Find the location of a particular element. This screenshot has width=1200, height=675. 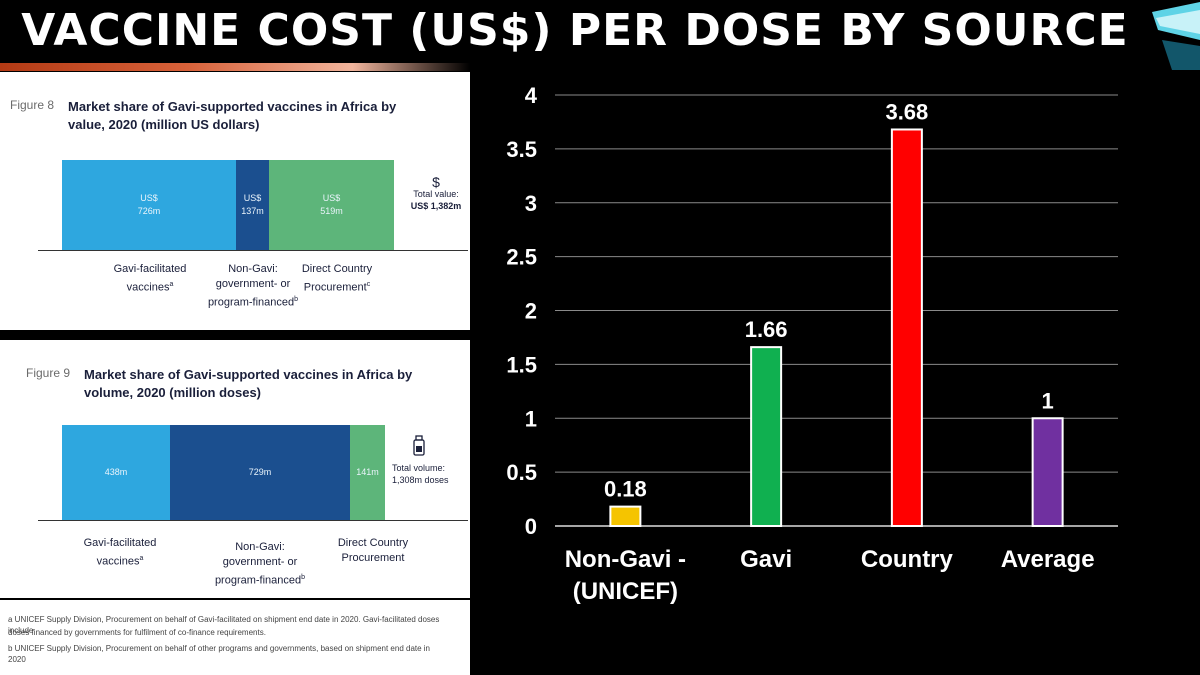

footnote-marker: c is located at coordinates (368, 284).